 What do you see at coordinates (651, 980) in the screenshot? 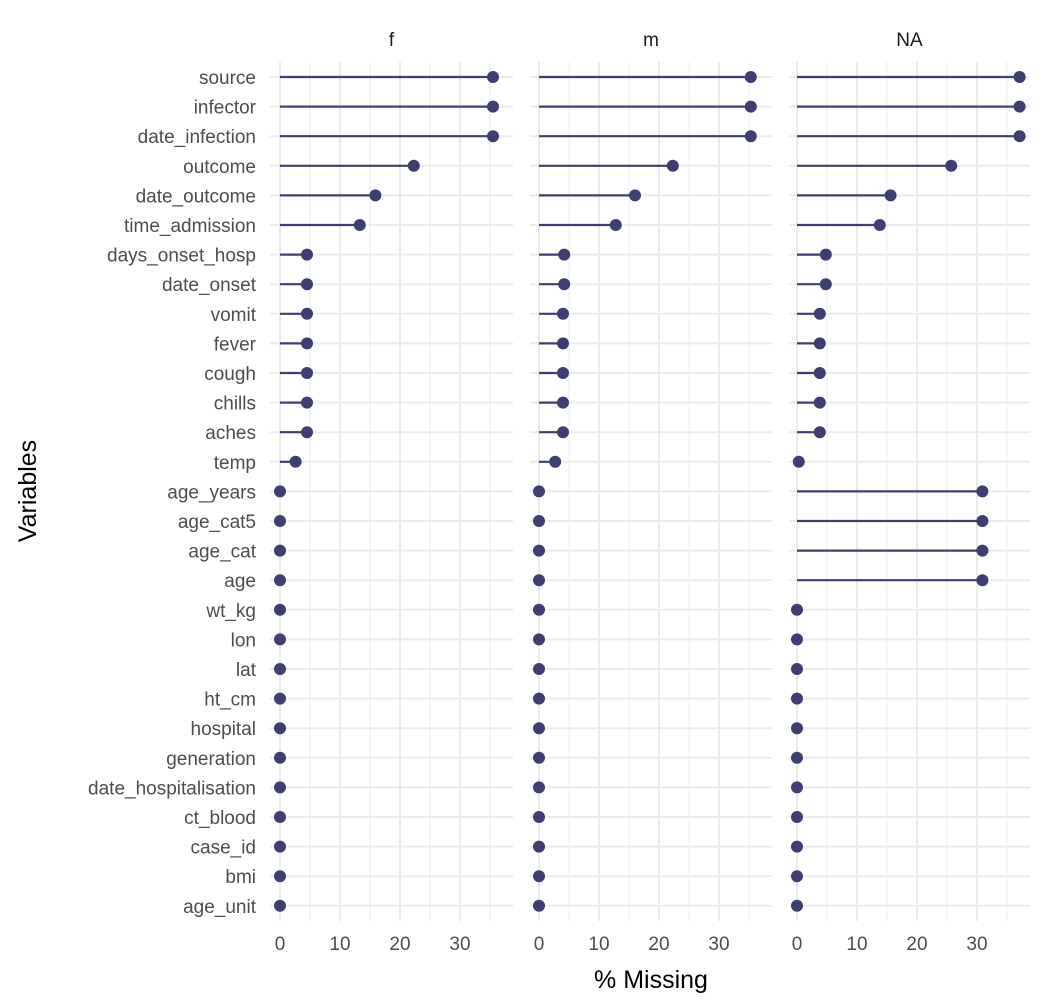
I see `x-axis-title: % Missing` at bounding box center [651, 980].